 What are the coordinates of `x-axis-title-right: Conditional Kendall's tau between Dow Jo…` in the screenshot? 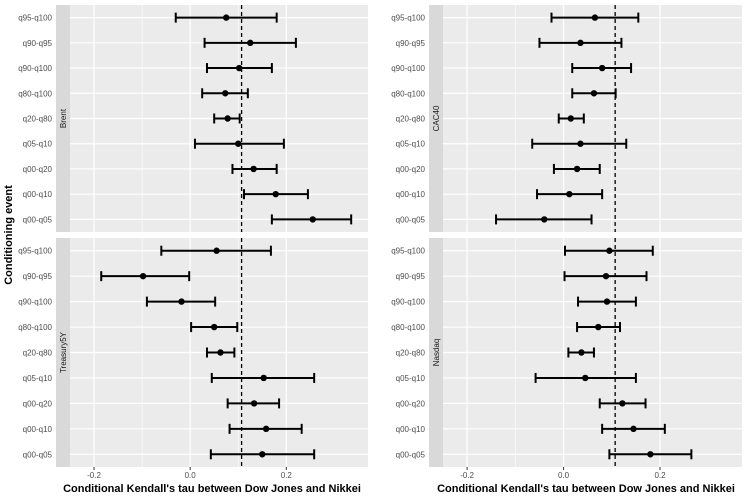 It's located at (586, 489).